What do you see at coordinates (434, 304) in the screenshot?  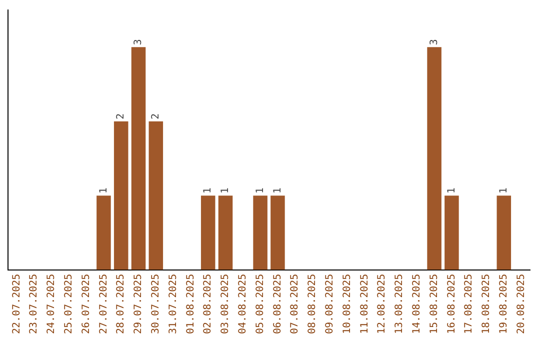 I see `x-tick-label: 15.08.2025` at bounding box center [434, 304].